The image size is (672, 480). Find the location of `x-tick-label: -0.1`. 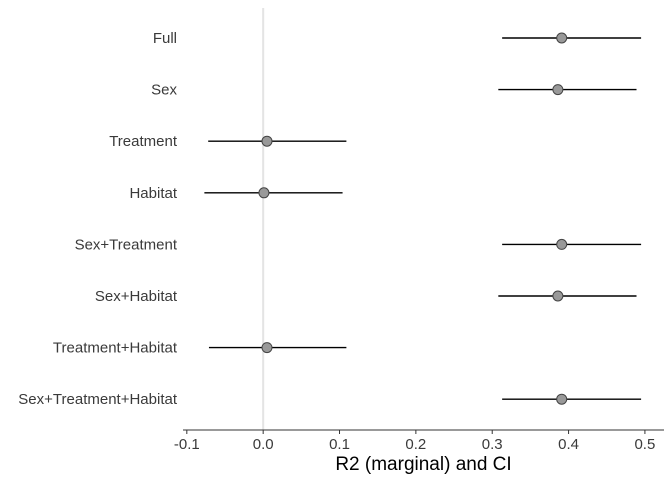

x-tick-label: -0.1 is located at coordinates (187, 444).